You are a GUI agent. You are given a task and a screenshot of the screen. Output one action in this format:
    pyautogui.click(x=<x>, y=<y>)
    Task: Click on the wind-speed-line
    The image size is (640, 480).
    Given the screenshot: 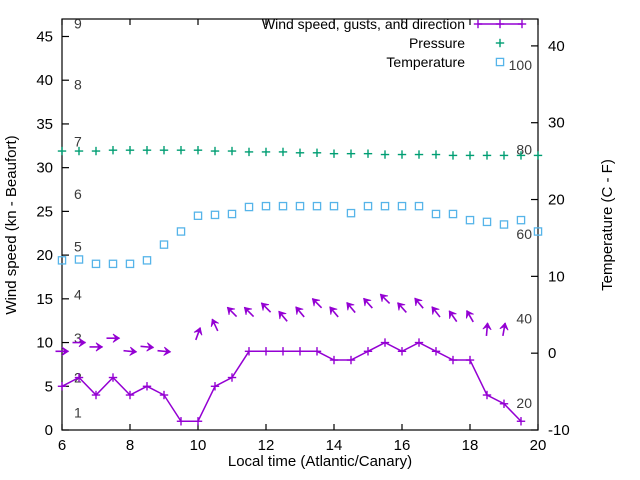 What is the action you would take?
    pyautogui.click(x=291, y=382)
    